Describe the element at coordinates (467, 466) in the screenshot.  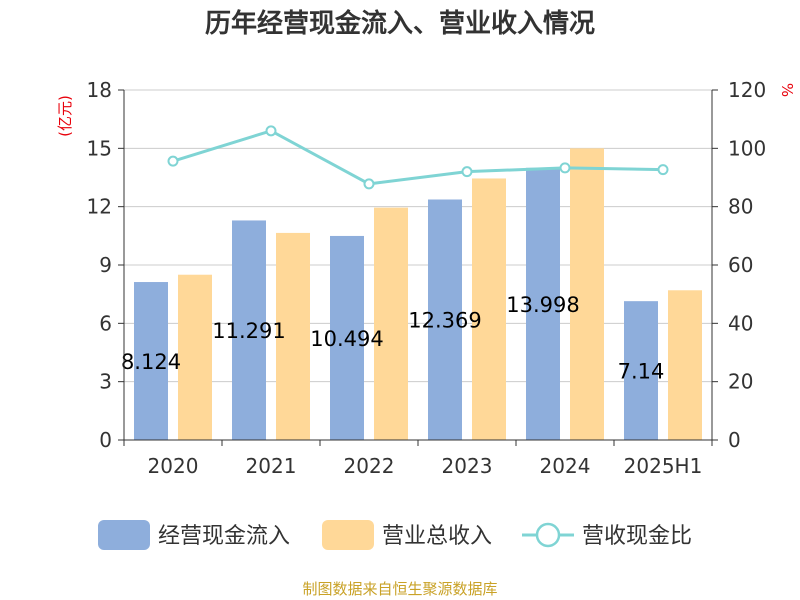
I see `x-axis-tick-label: 2023` at that location.